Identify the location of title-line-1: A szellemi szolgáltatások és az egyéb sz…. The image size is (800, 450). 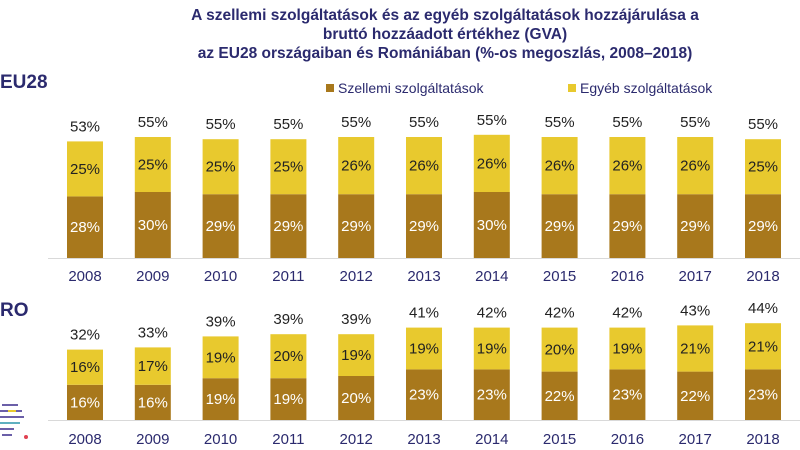
(445, 15).